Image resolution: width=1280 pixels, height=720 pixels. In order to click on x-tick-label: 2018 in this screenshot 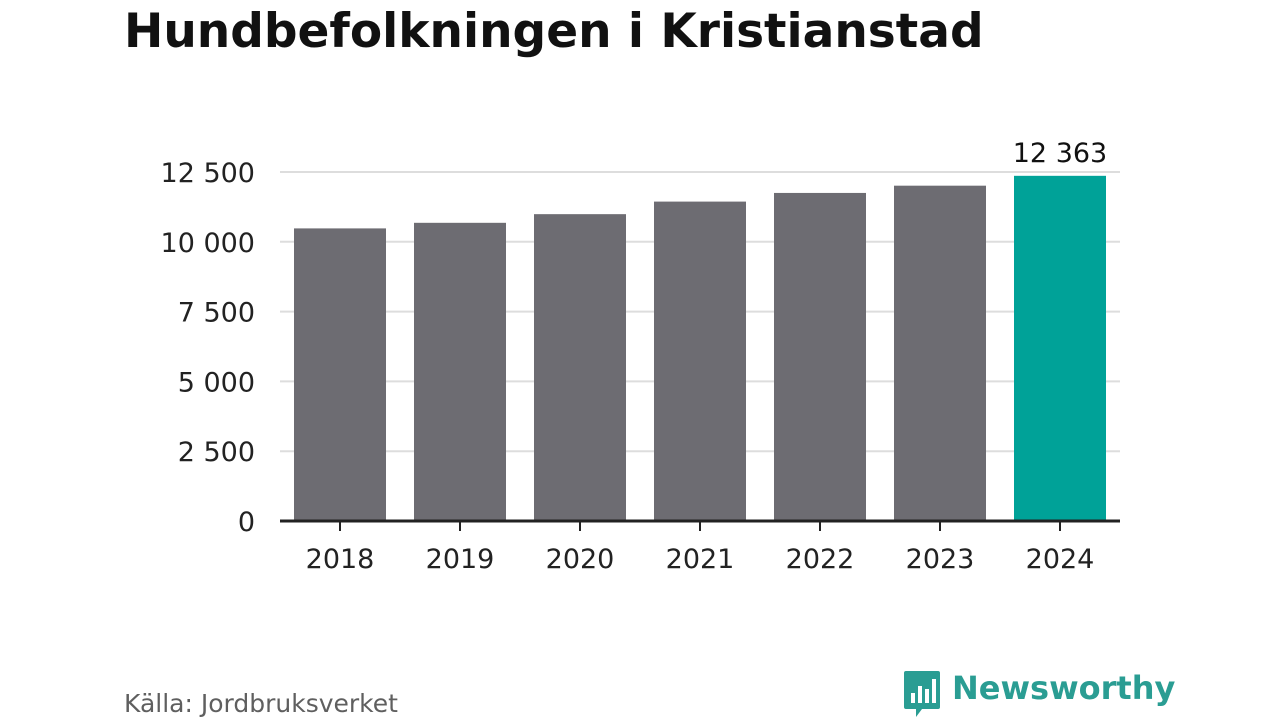, I will do `click(340, 559)`.